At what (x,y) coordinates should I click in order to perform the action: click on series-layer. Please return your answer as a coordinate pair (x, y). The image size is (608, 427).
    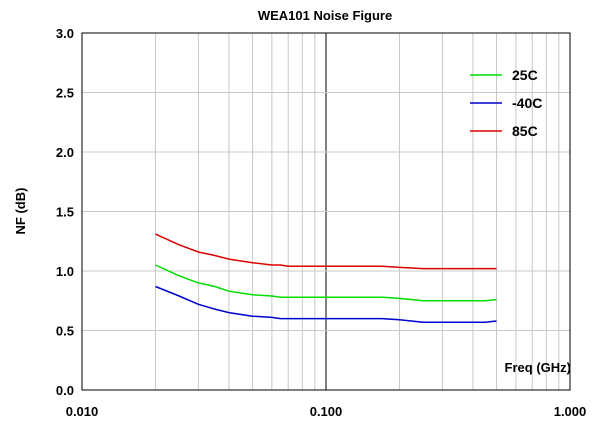
    Looking at the image, I should click on (326, 278).